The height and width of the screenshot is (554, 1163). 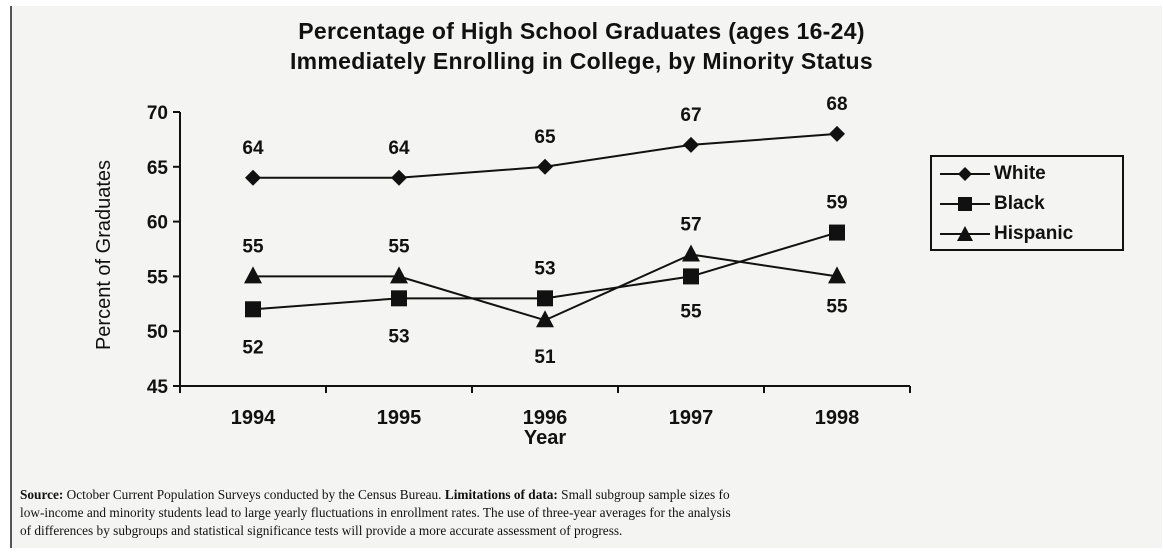 What do you see at coordinates (157, 332) in the screenshot?
I see `y-tick-label: 50` at bounding box center [157, 332].